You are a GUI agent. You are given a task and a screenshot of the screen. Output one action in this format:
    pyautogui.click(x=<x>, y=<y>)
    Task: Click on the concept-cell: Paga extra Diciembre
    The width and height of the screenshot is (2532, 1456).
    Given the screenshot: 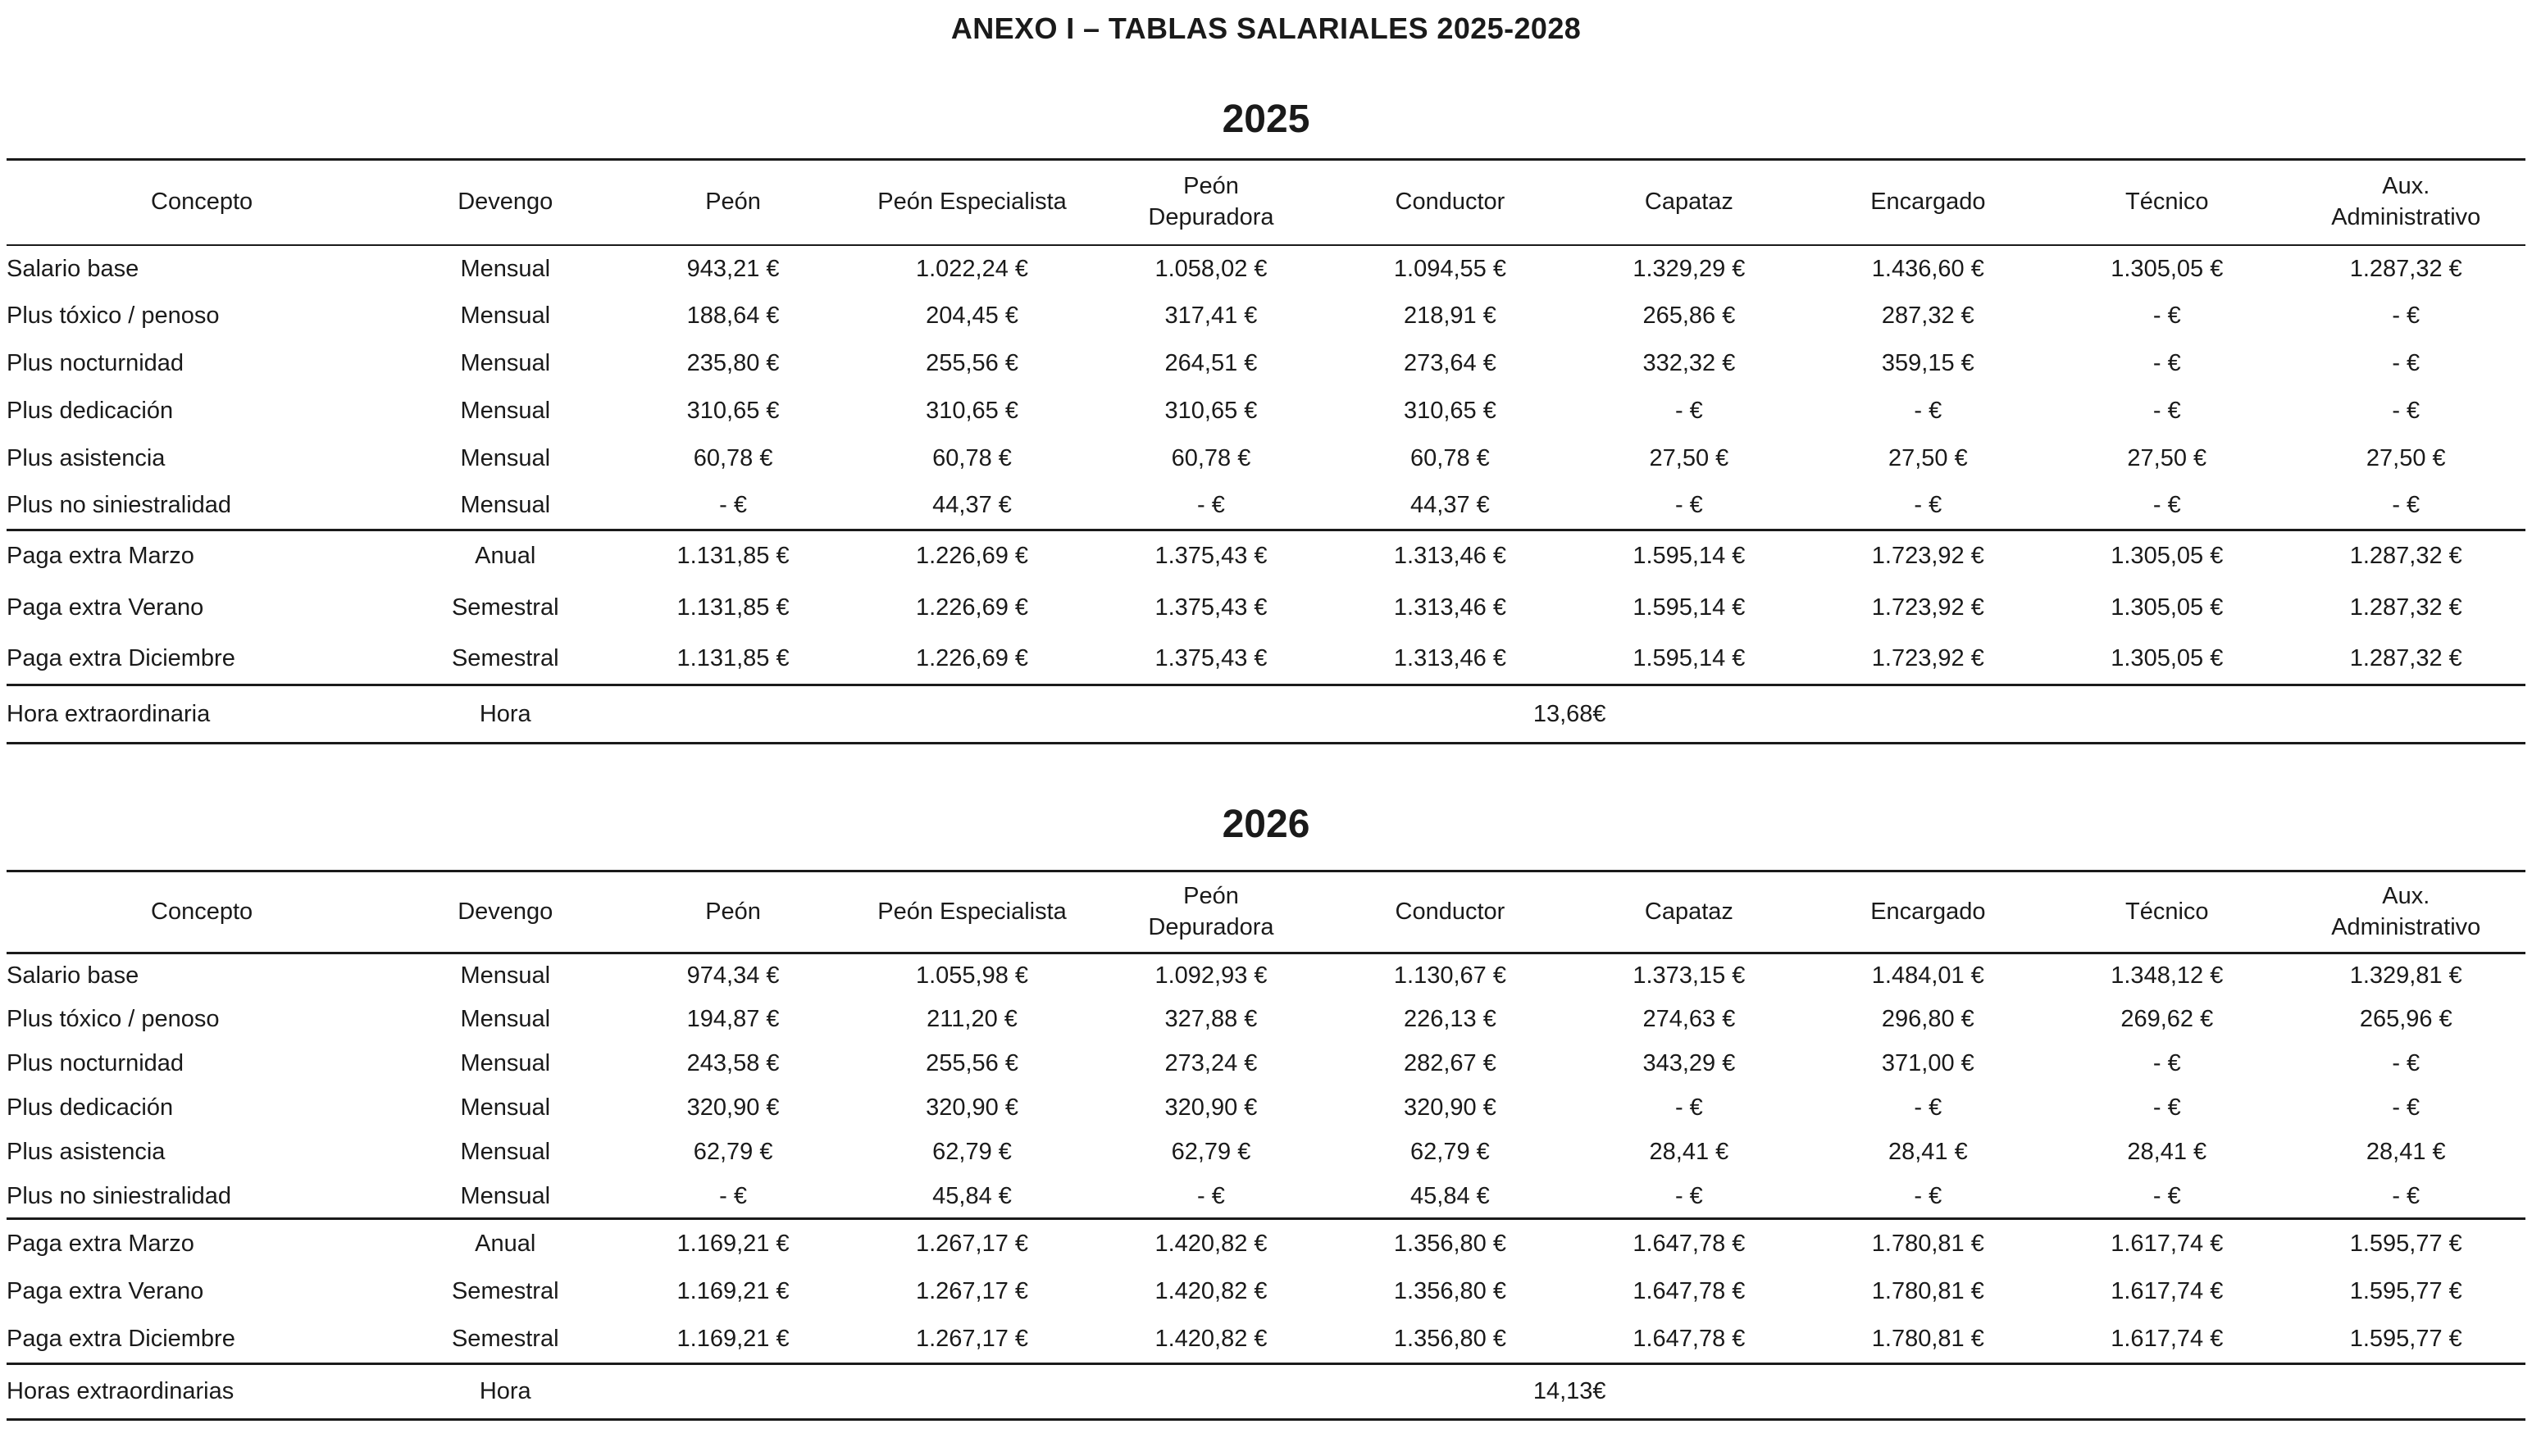 What is the action you would take?
    pyautogui.click(x=121, y=657)
    